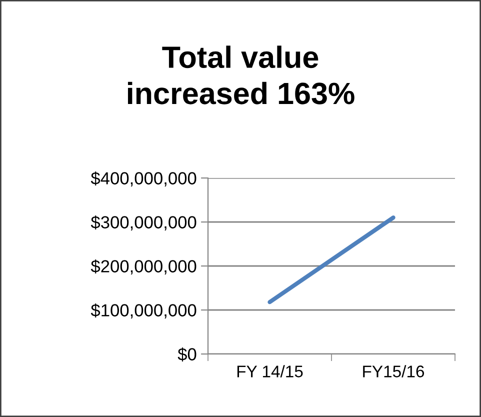 This screenshot has height=417, width=481. Describe the element at coordinates (187, 354) in the screenshot. I see `y-tick-label: $0` at that location.